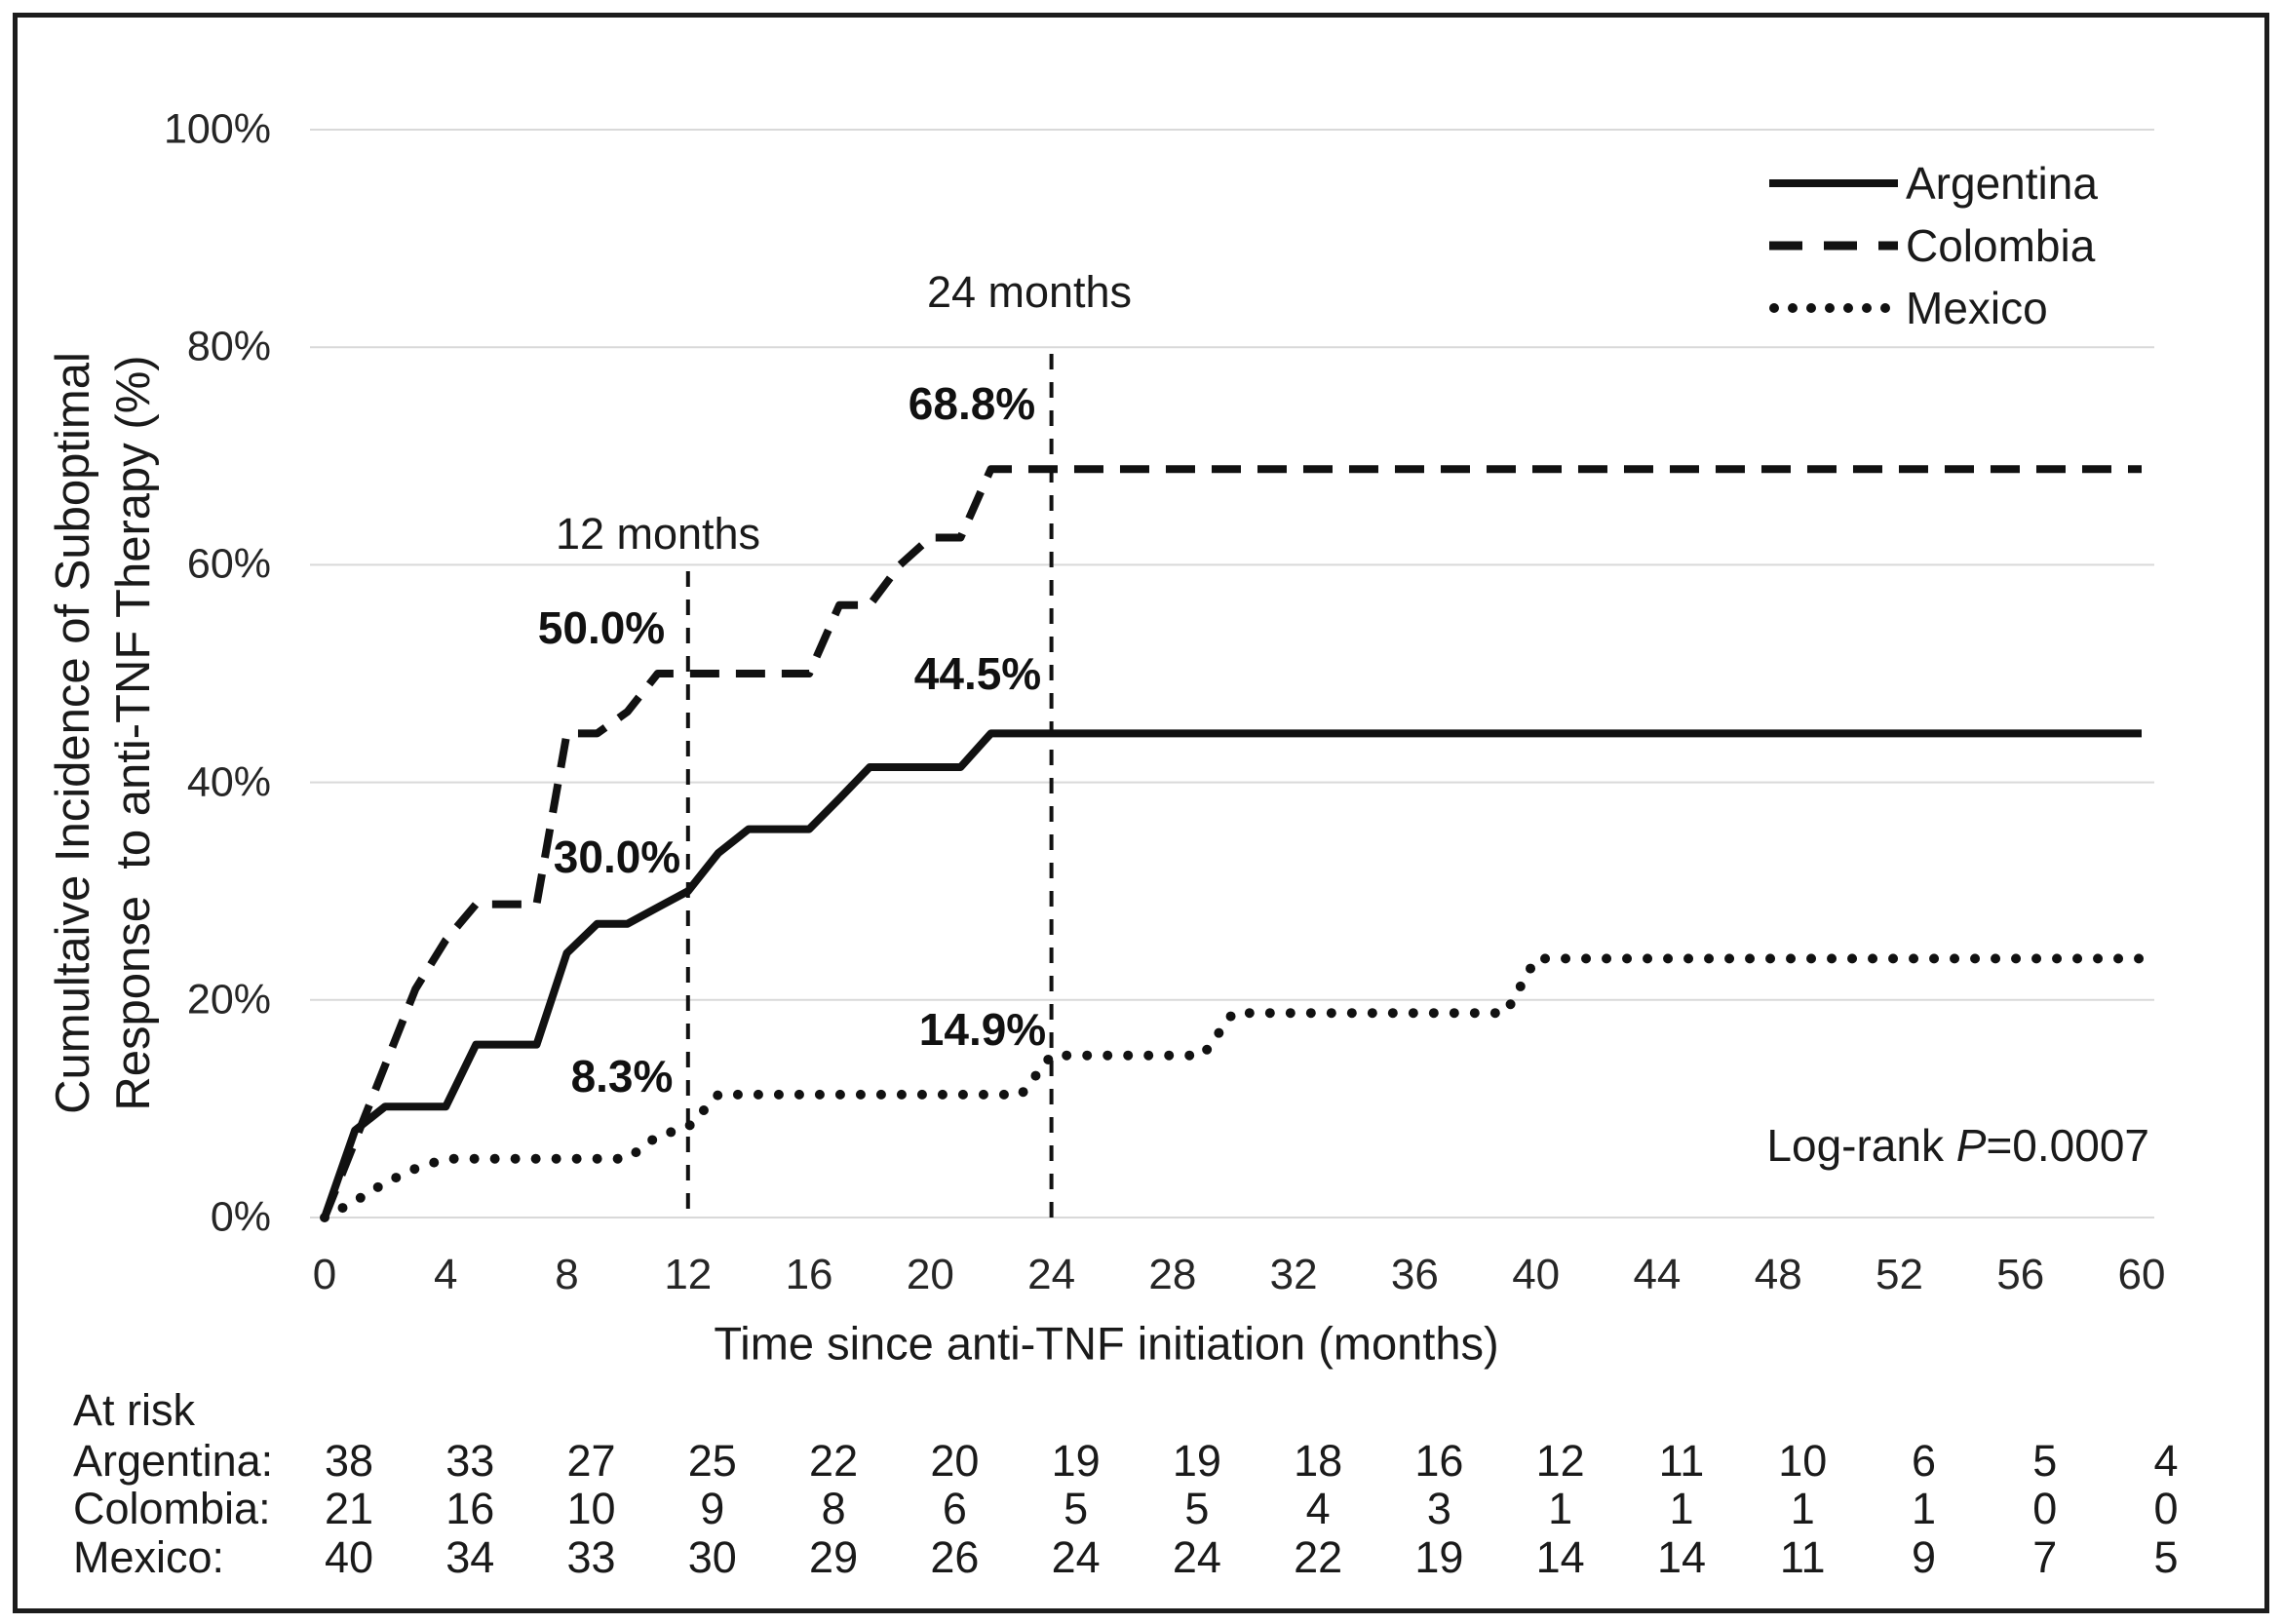 Image resolution: width=2282 pixels, height=1624 pixels. What do you see at coordinates (1977, 308) in the screenshot?
I see `legend-label: Mexico` at bounding box center [1977, 308].